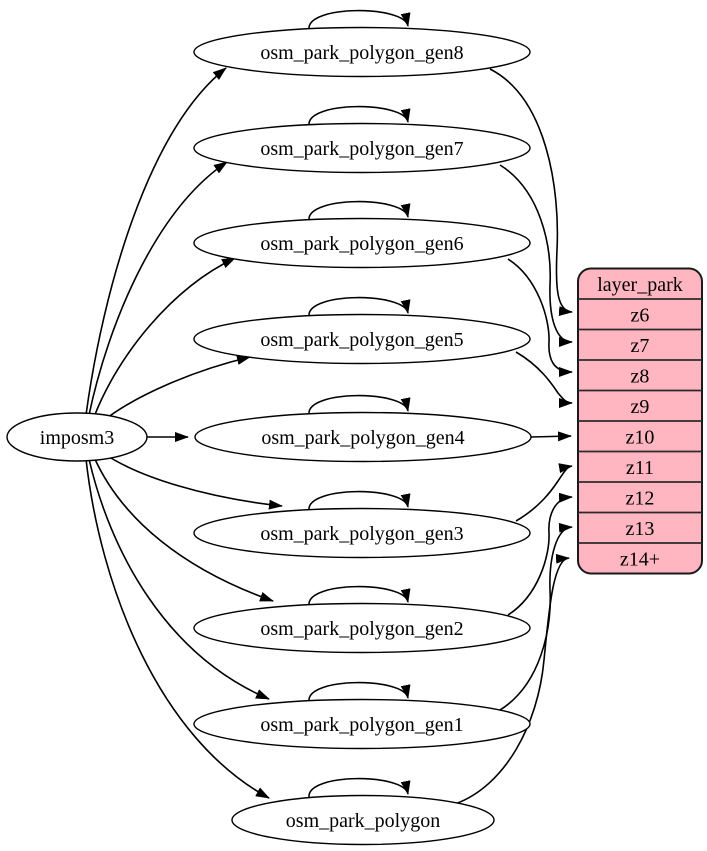 This screenshot has height=851, width=707. What do you see at coordinates (359, 500) in the screenshot?
I see `self-loop-gen3` at bounding box center [359, 500].